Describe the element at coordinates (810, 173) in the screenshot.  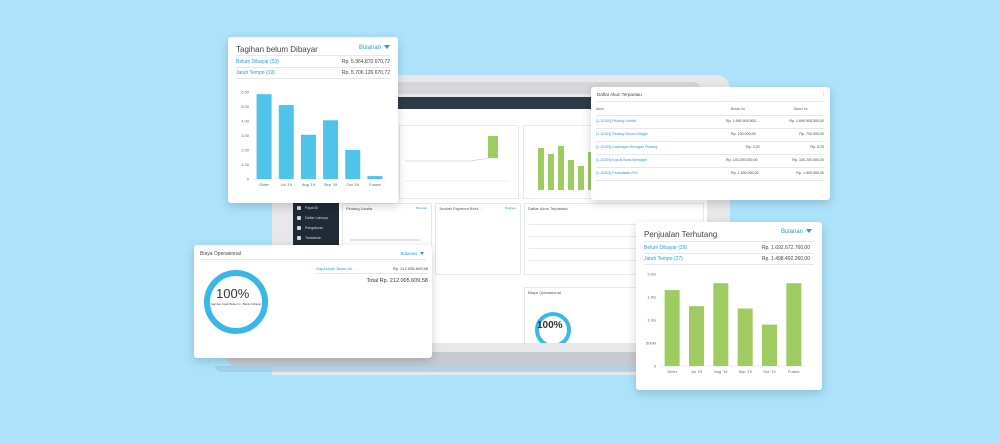
I see `tahun-value: Rp. 1.900.000,00` at that location.